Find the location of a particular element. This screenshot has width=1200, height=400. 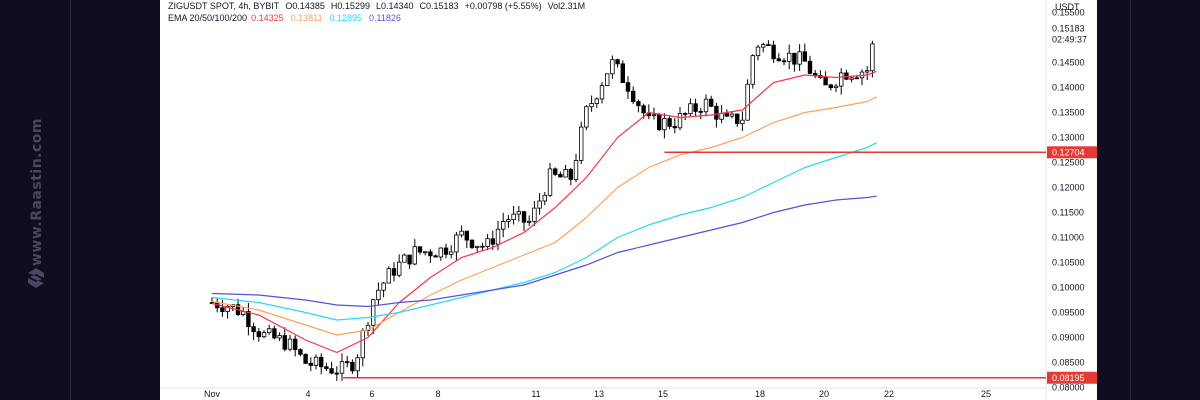

x-tick-label: 20 is located at coordinates (824, 394).